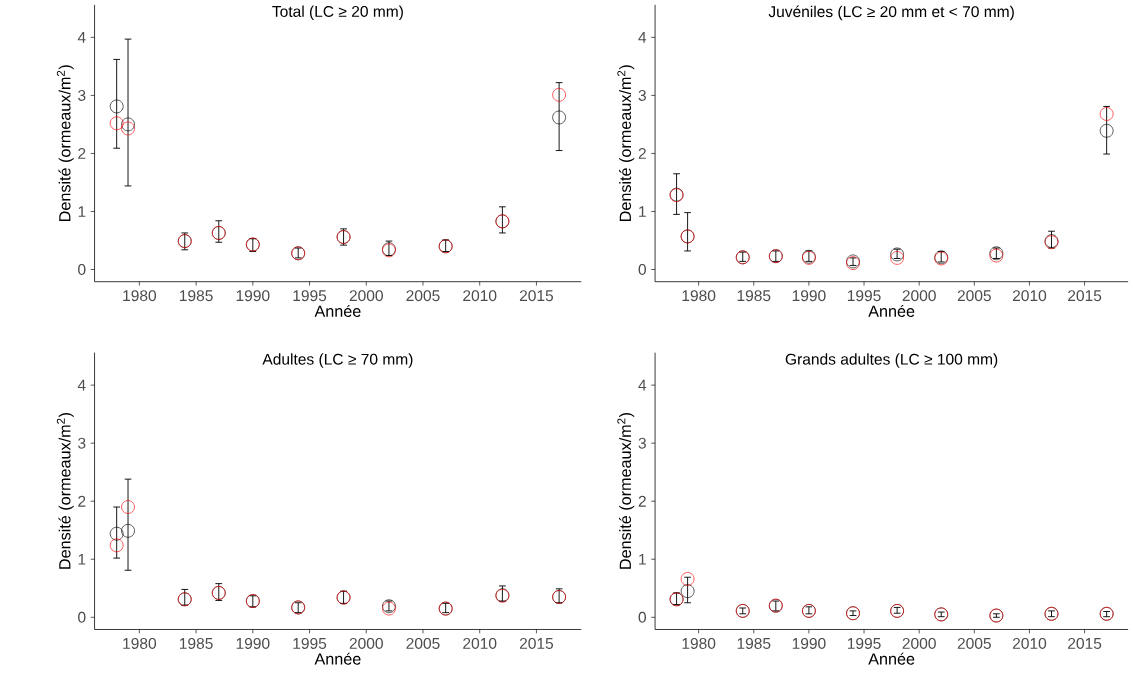 The image size is (1133, 680). What do you see at coordinates (337, 360) in the screenshot?
I see `chart-title: Adultes (LC ≥ 70 mm)` at bounding box center [337, 360].